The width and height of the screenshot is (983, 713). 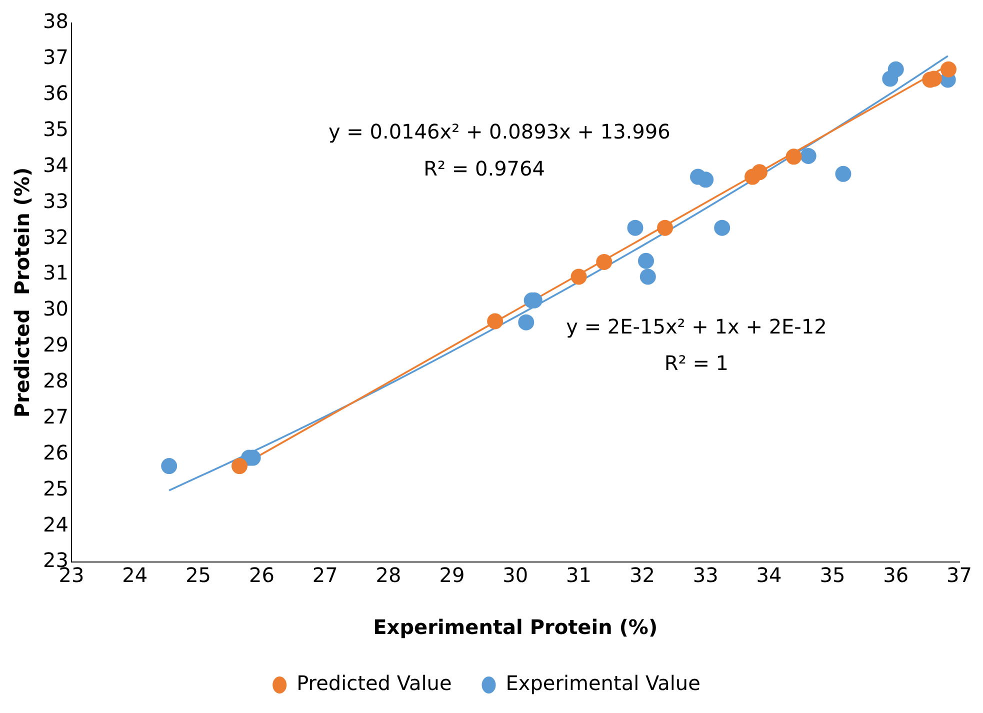 I want to click on x-tick-label: 35, so click(x=833, y=575).